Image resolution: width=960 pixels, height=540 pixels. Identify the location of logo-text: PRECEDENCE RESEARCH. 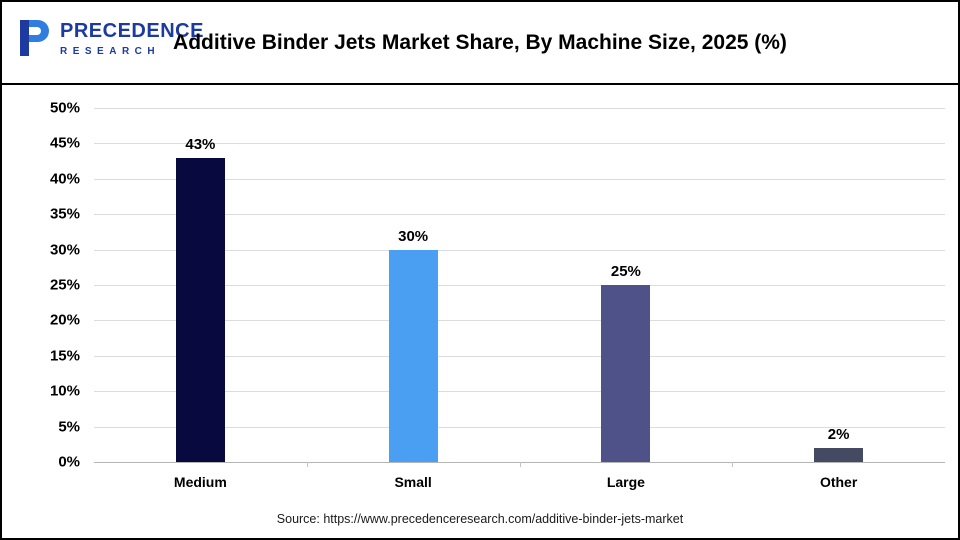
(132, 38).